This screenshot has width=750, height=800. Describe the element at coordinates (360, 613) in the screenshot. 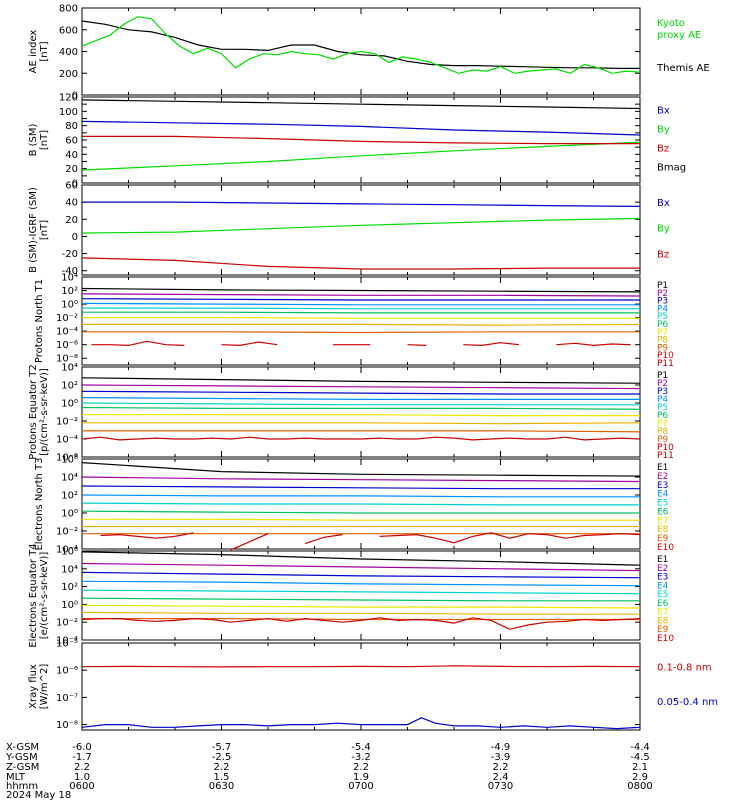

I see `series-line-e8` at that location.